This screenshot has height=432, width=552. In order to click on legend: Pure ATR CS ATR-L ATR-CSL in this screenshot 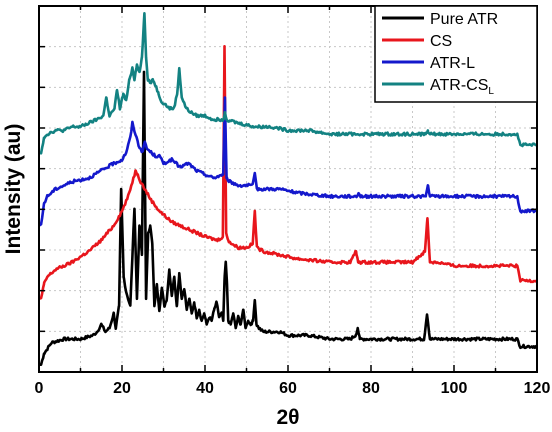, I will do `click(456, 54)`.